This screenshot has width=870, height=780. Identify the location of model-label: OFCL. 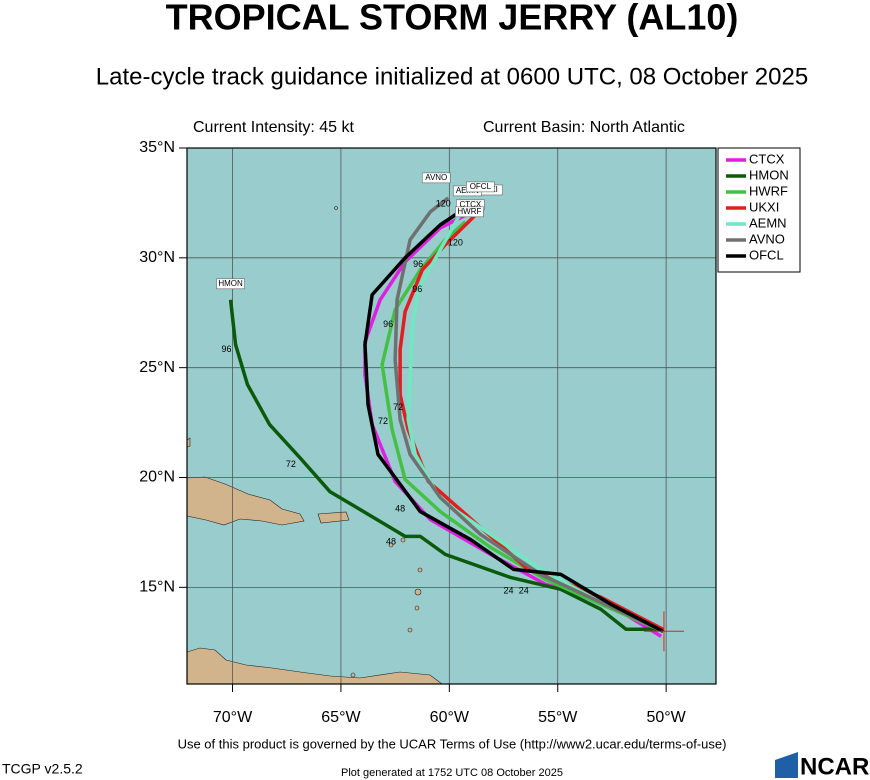
(481, 186).